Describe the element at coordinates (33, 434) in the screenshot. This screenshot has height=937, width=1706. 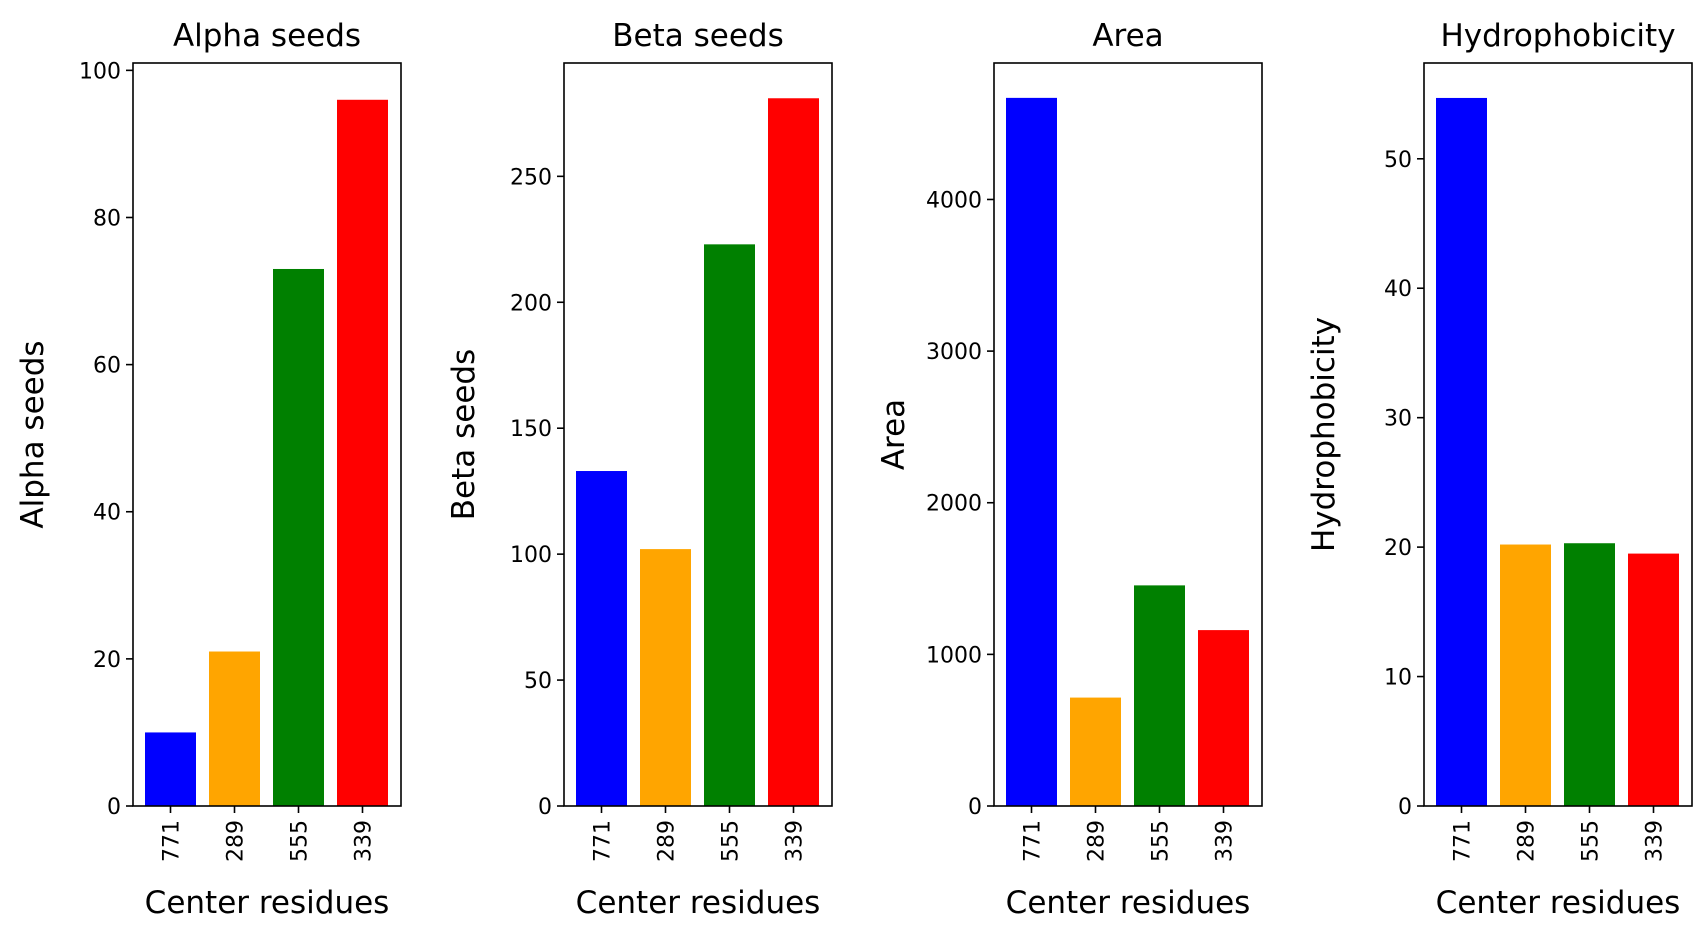
I see `y-axis-label: Alpha seeds` at that location.